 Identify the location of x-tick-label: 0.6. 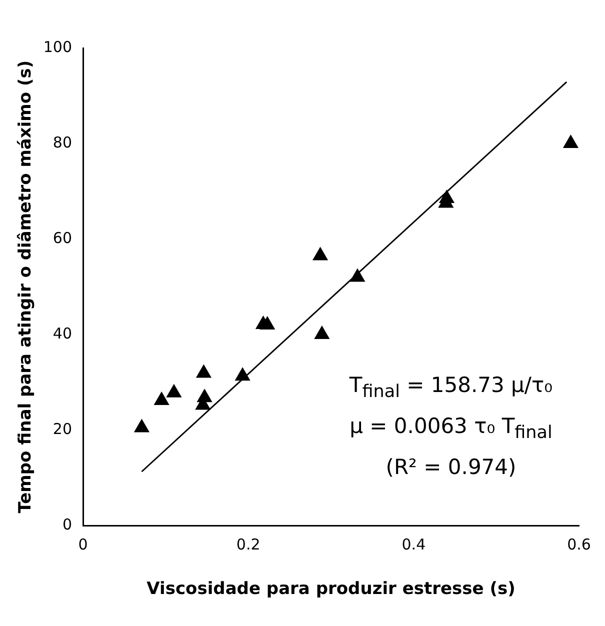
(579, 544).